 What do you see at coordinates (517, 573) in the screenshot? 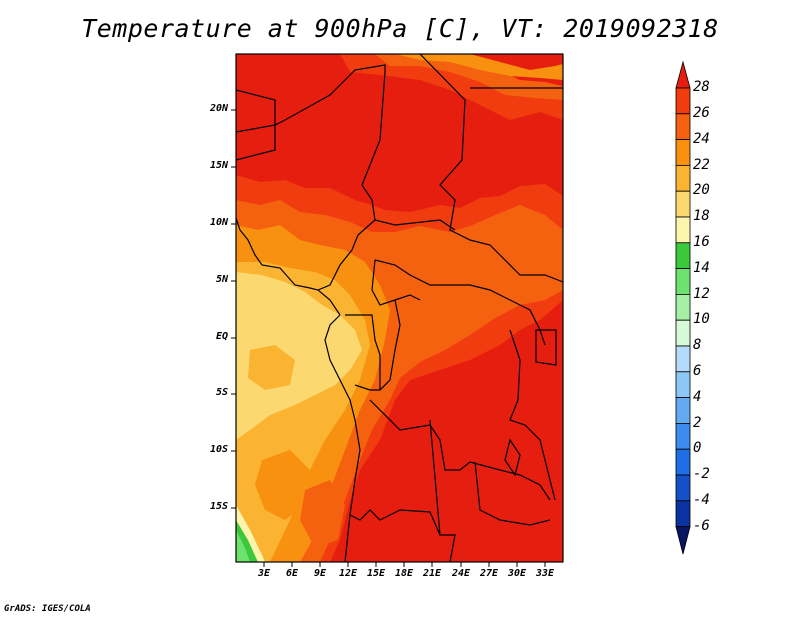
I see `lon-label: 30E` at bounding box center [517, 573].